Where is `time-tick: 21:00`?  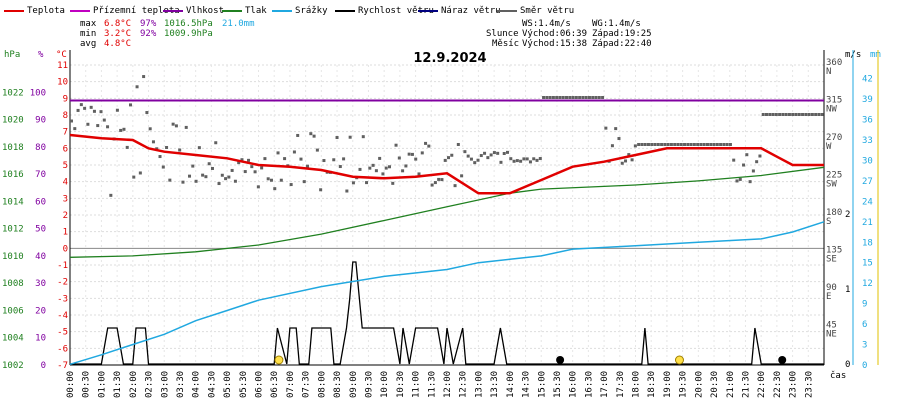
time-tick: 21:00 is located at coordinates (731, 384).